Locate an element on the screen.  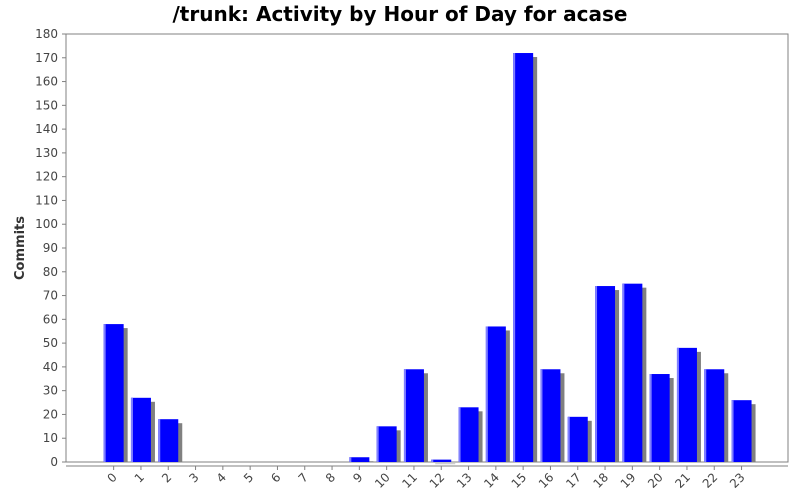
y-tick-label: 150 is located at coordinates (46, 105).